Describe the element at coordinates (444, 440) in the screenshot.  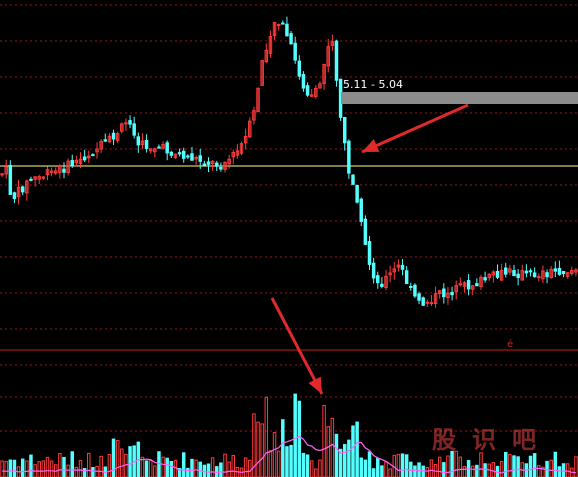
I see `watermark-char-1: 股` at that location.